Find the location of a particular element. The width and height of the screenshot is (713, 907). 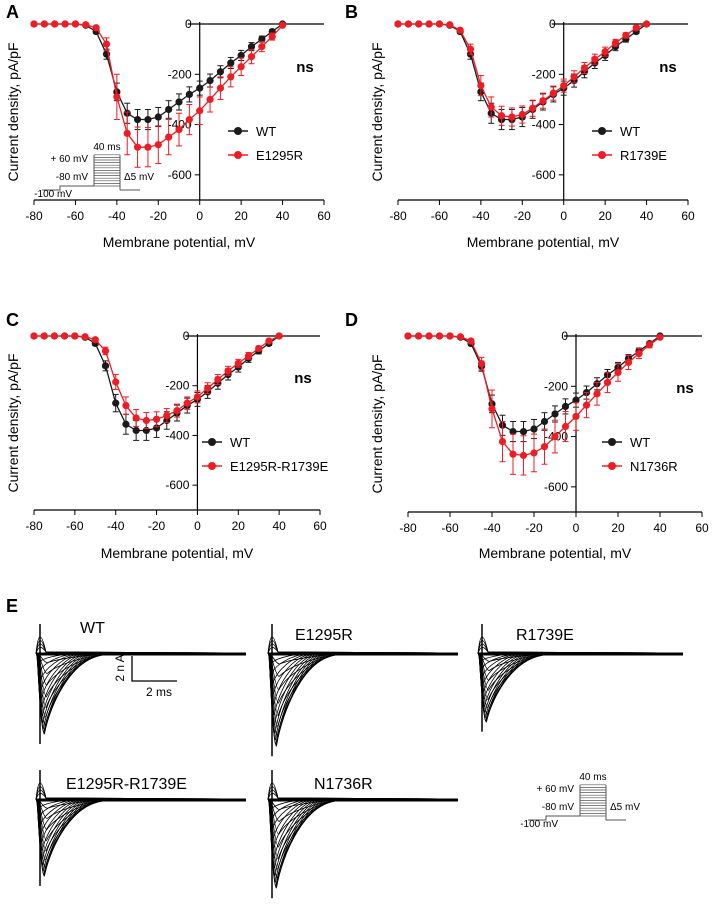

x-tick-label: -60 is located at coordinates (450, 528).